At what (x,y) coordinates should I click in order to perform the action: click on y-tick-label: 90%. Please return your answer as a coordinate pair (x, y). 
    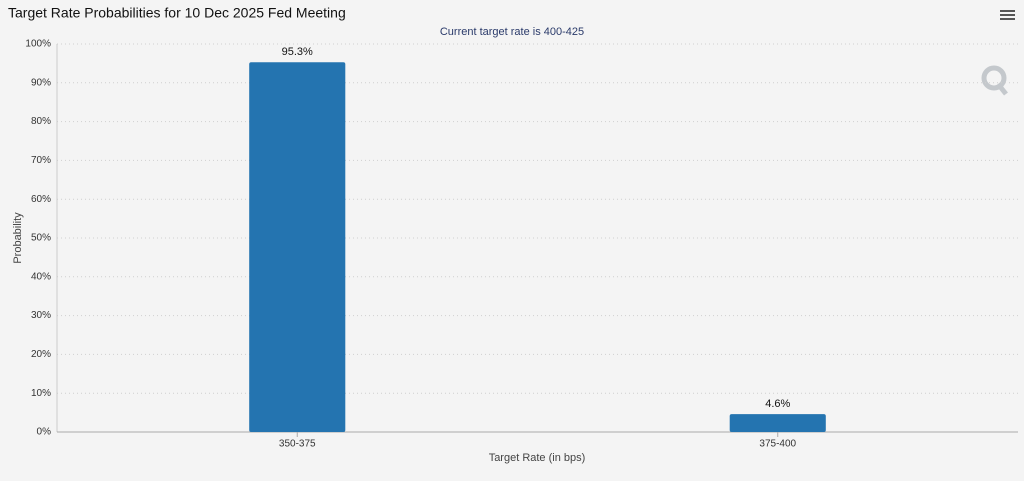
    Looking at the image, I should click on (41, 82).